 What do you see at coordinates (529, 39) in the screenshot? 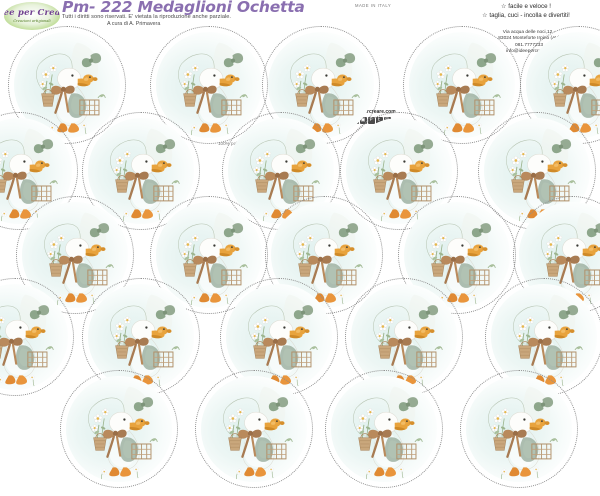
I see `address-line-city: 83024 Monteforte Irpino (AV)` at bounding box center [529, 39].